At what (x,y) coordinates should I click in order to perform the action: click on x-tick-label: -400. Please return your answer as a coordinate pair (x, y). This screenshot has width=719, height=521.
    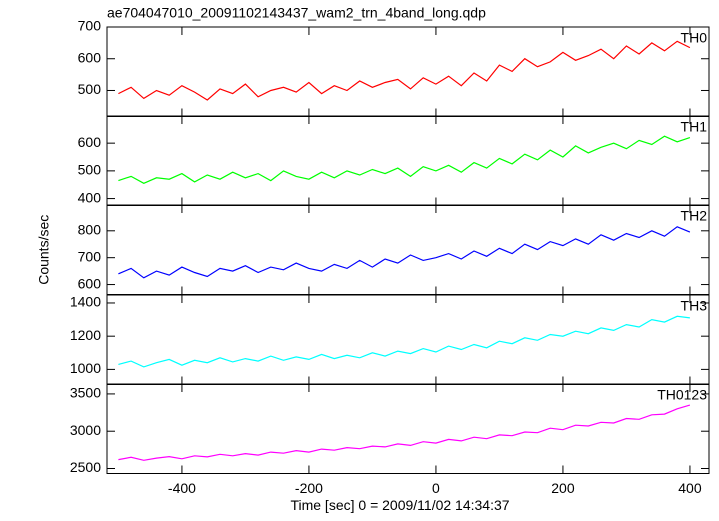
    Looking at the image, I should click on (182, 488).